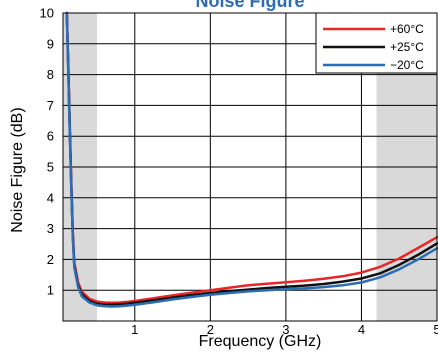 This screenshot has height=352, width=438. Describe the element at coordinates (50, 290) in the screenshot. I see `y-tick-label-0: 1` at that location.